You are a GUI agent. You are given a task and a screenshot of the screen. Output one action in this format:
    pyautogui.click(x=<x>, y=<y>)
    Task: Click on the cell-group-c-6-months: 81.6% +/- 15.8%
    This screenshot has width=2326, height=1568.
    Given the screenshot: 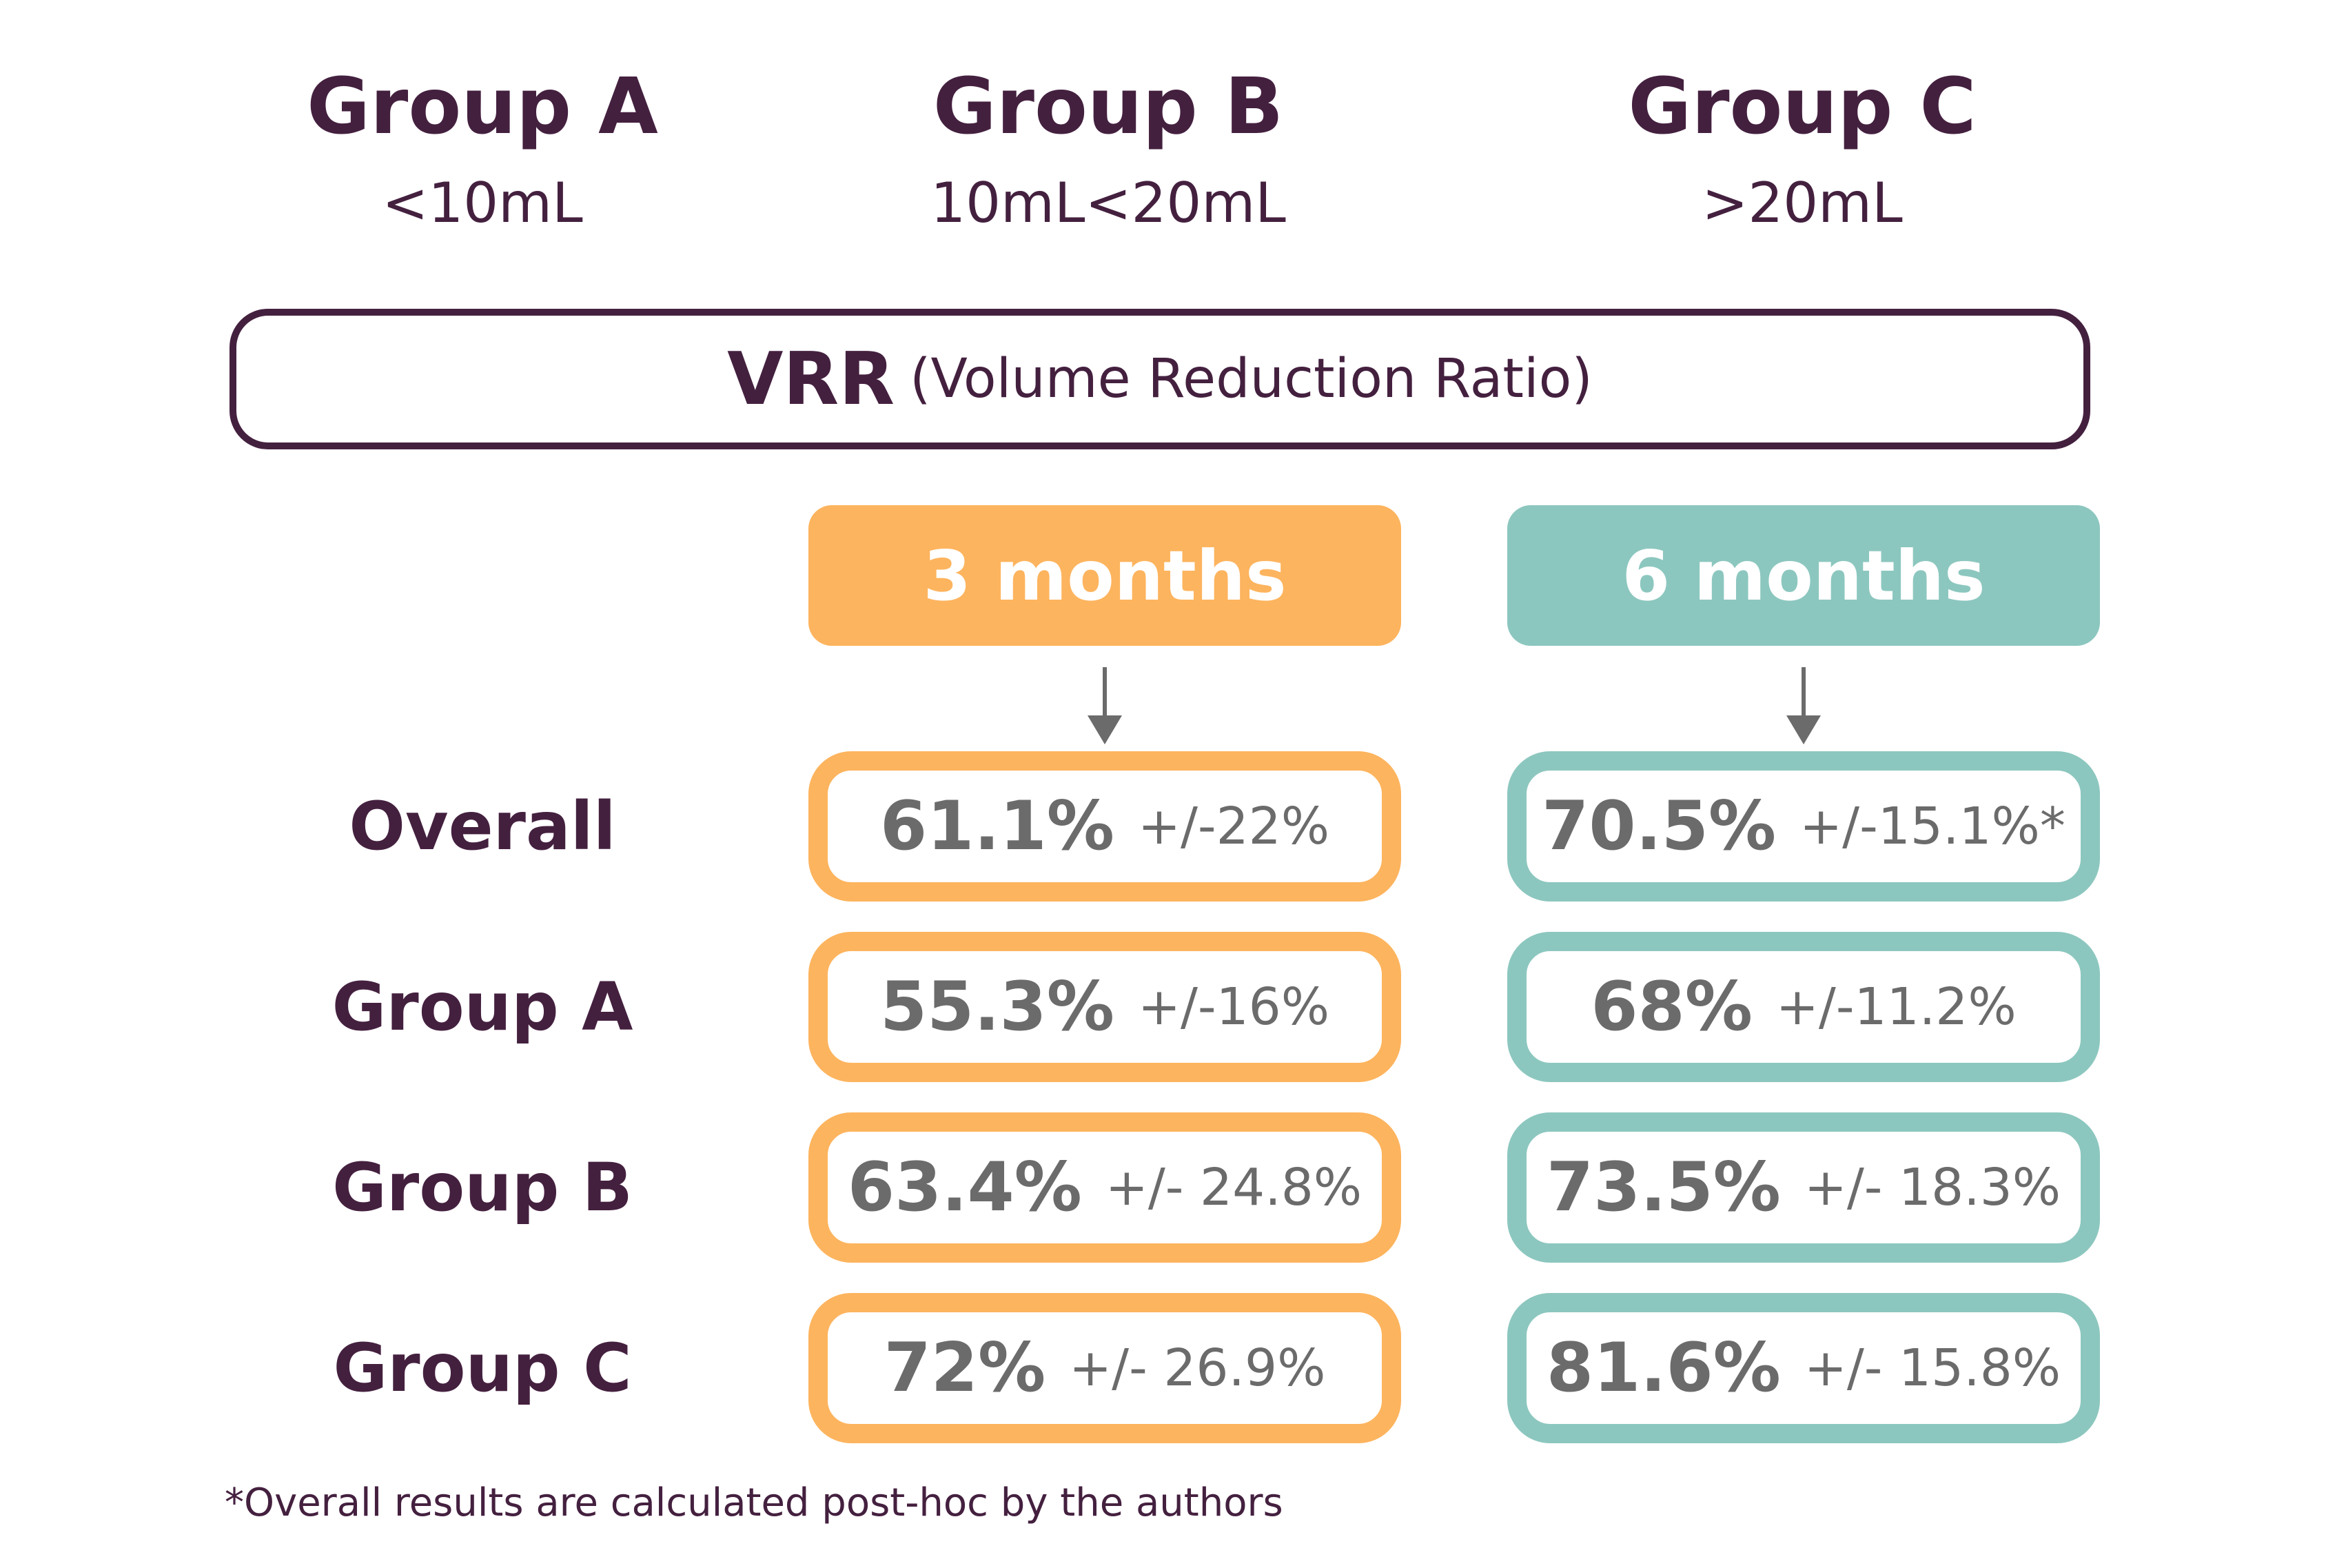 What is the action you would take?
    pyautogui.click(x=1804, y=1368)
    